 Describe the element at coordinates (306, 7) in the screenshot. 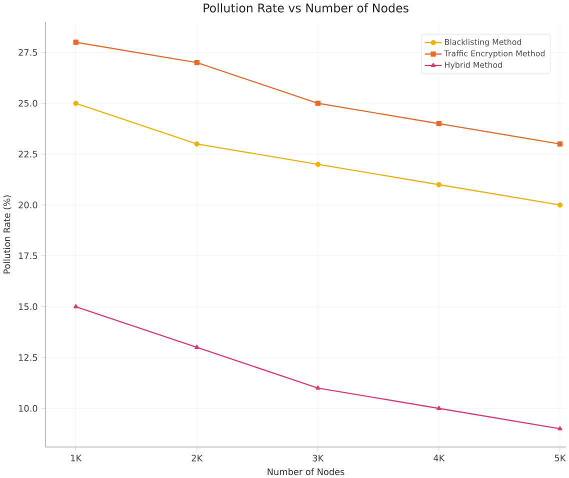

I see `chart-title: Pollution Rate vs Number of Nodes` at that location.